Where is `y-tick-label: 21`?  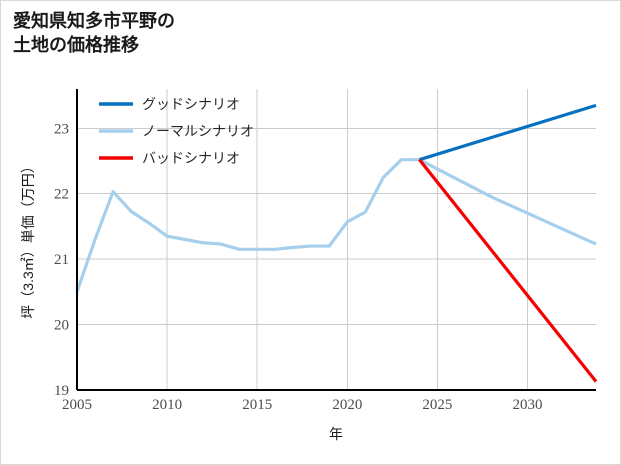
y-tick-label: 21 is located at coordinates (61, 260).